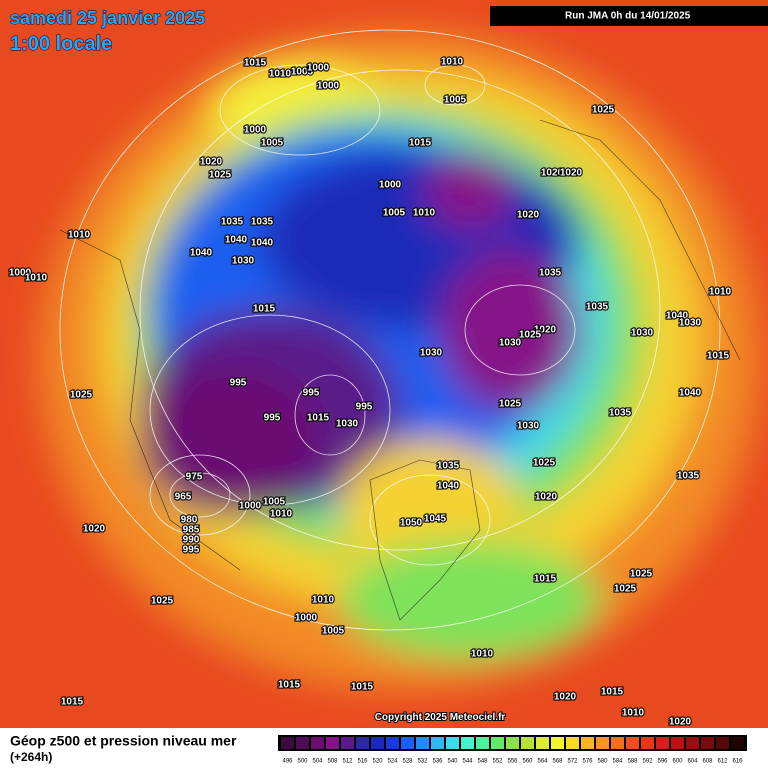 The width and height of the screenshot is (768, 768). What do you see at coordinates (602, 762) in the screenshot?
I see `legend-label: 580` at bounding box center [602, 762].